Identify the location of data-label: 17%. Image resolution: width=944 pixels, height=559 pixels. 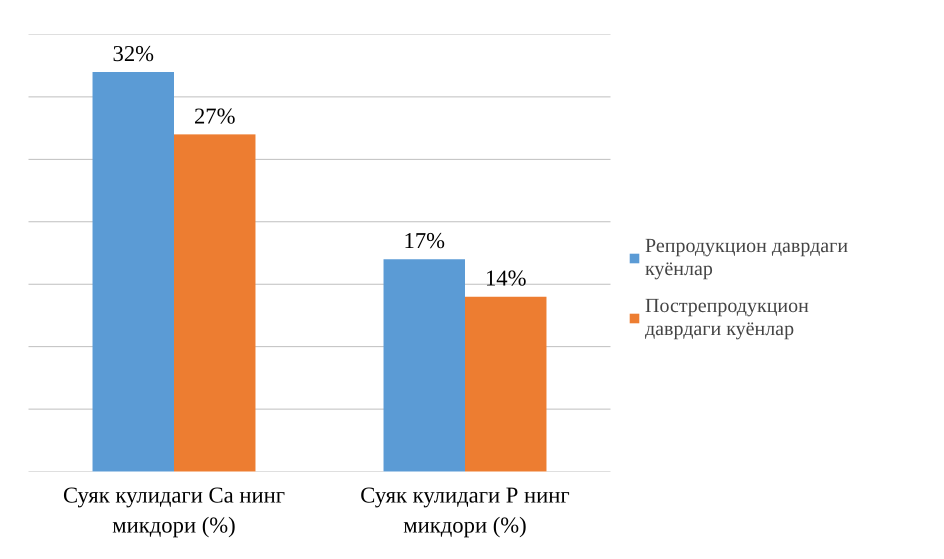
(424, 241).